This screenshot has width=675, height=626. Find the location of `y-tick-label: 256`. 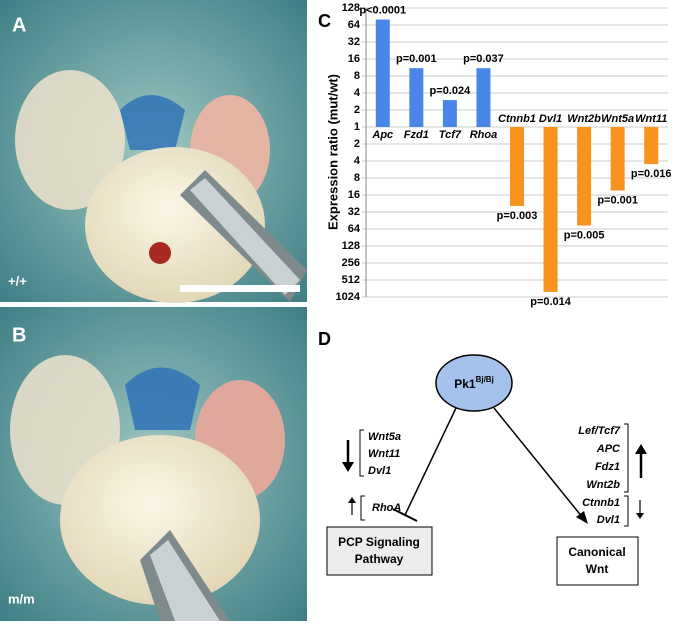

y-tick-label: 256 is located at coordinates (351, 263).